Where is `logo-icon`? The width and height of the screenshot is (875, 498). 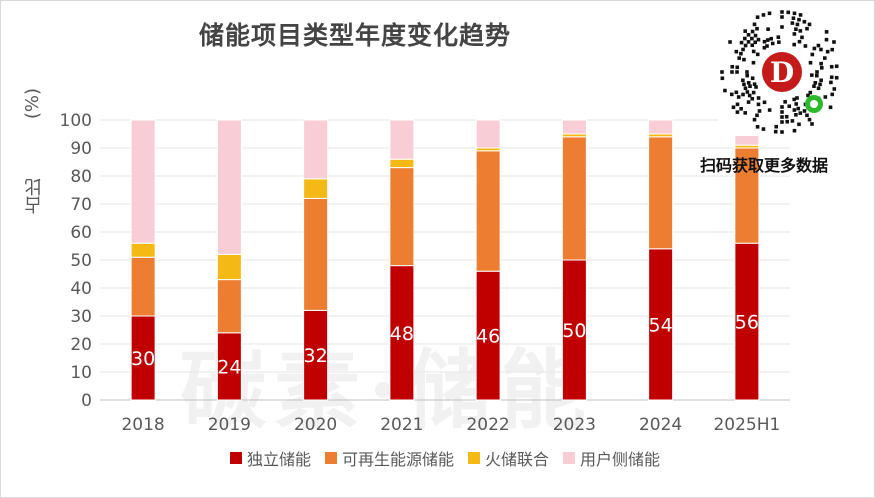
logo-icon is located at coordinates (782, 72).